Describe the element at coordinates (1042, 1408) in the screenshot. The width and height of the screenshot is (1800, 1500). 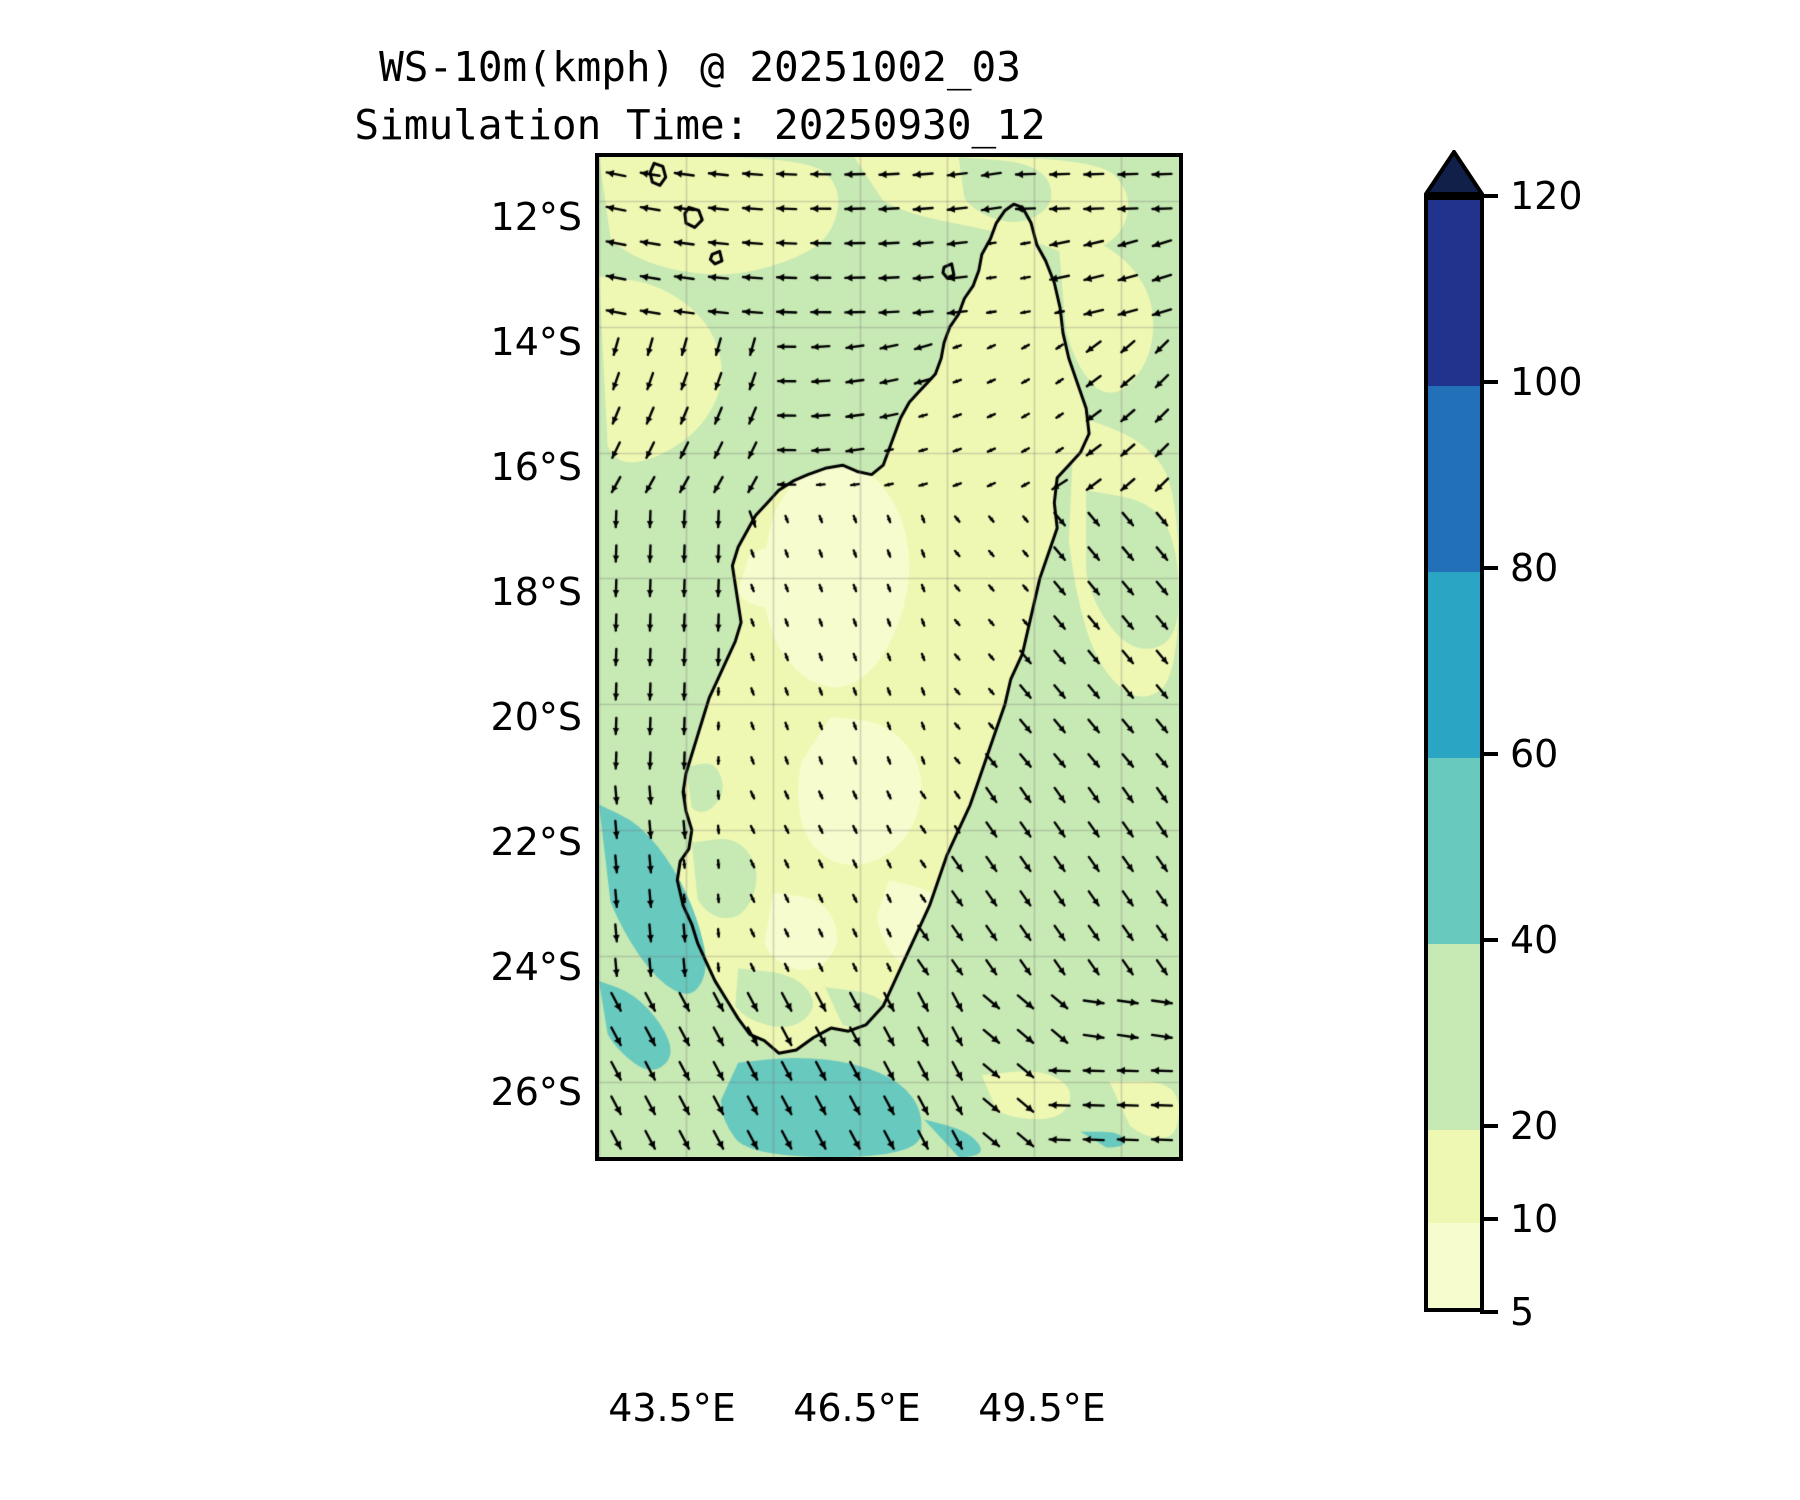
I see `xtick-label-2: 49.5°E` at that location.